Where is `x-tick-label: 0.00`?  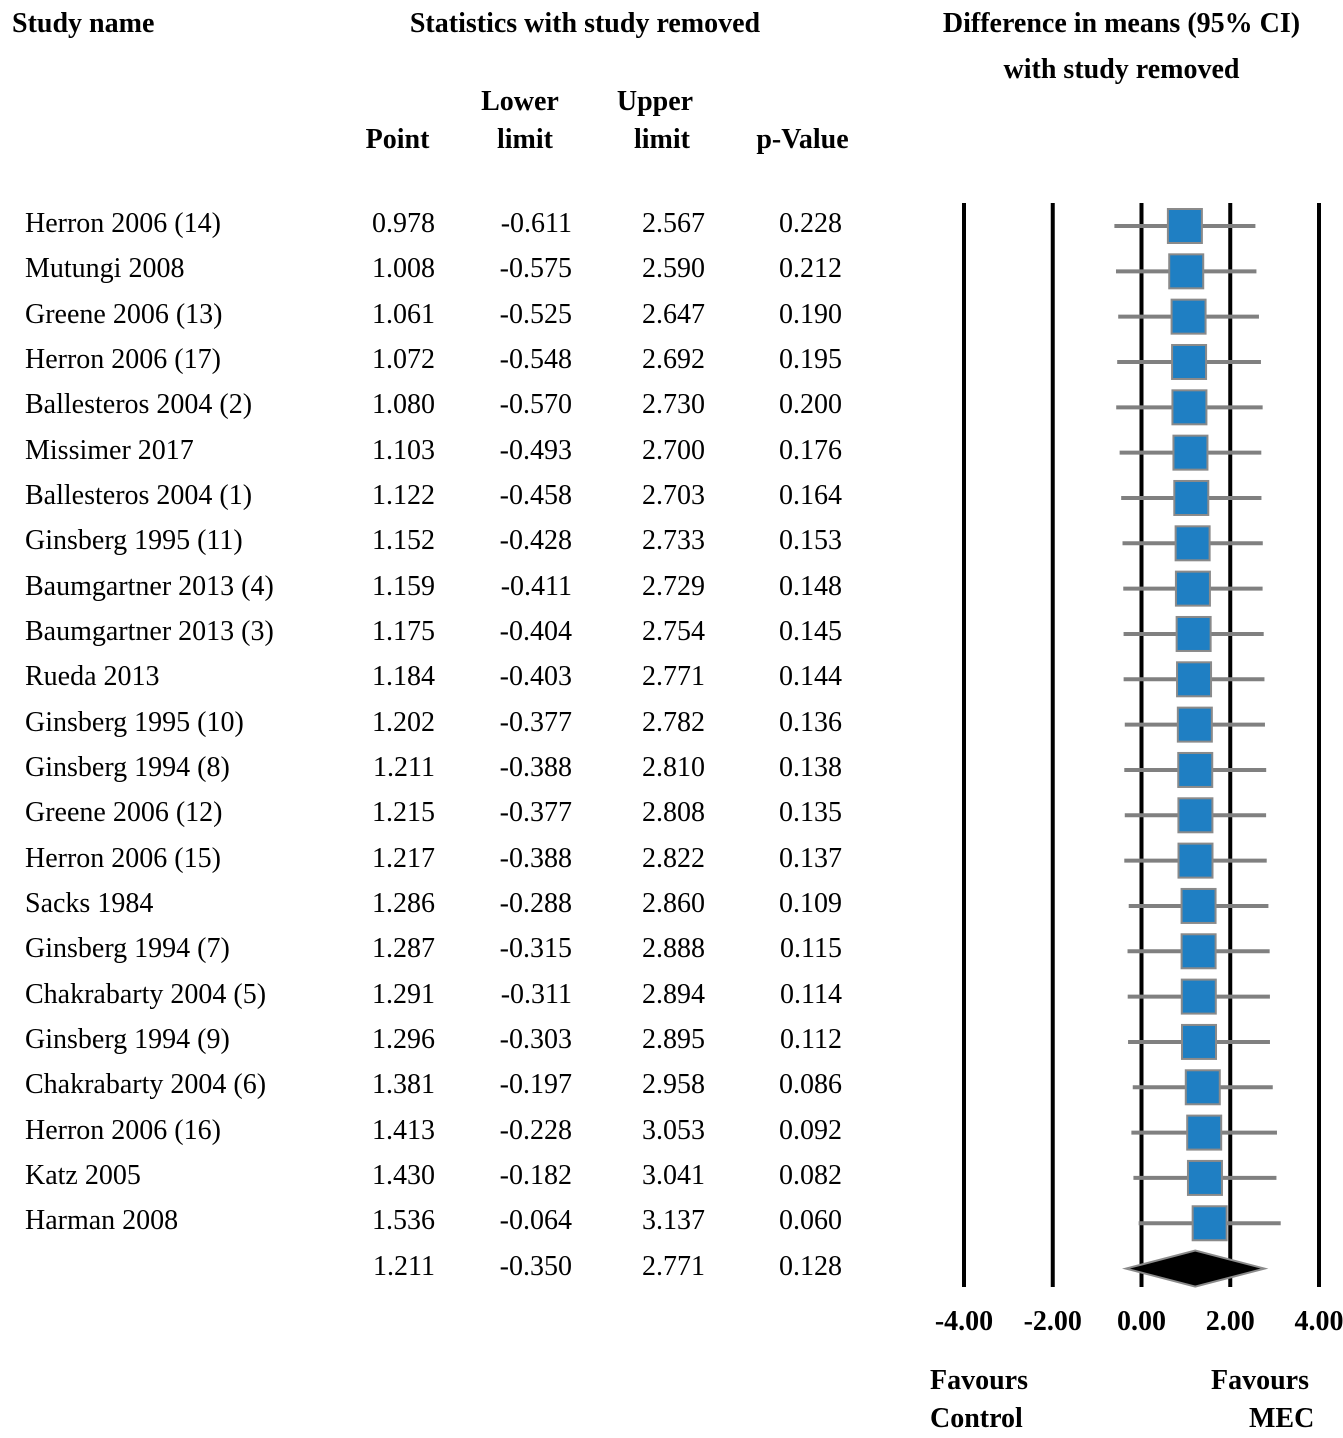 x-tick-label: 0.00 is located at coordinates (1141, 1321).